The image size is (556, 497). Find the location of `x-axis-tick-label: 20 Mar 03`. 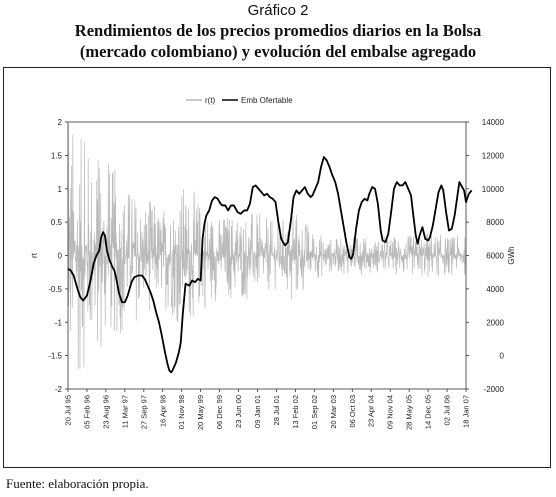

x-axis-tick-label: 20 Mar 03 is located at coordinates (333, 412).